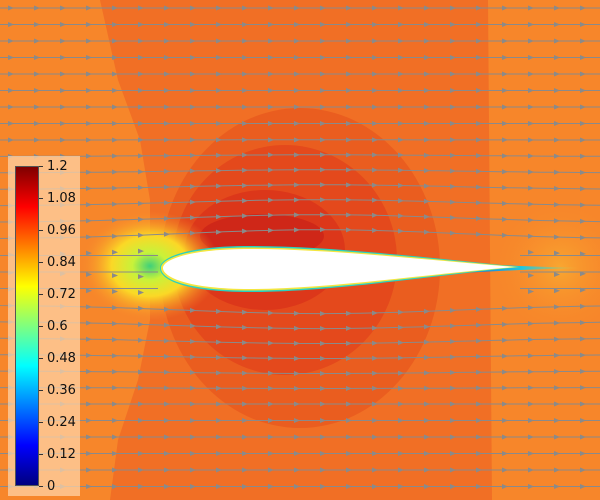 The image size is (600, 500). I want to click on colorbar-label: 0.48, so click(61, 358).